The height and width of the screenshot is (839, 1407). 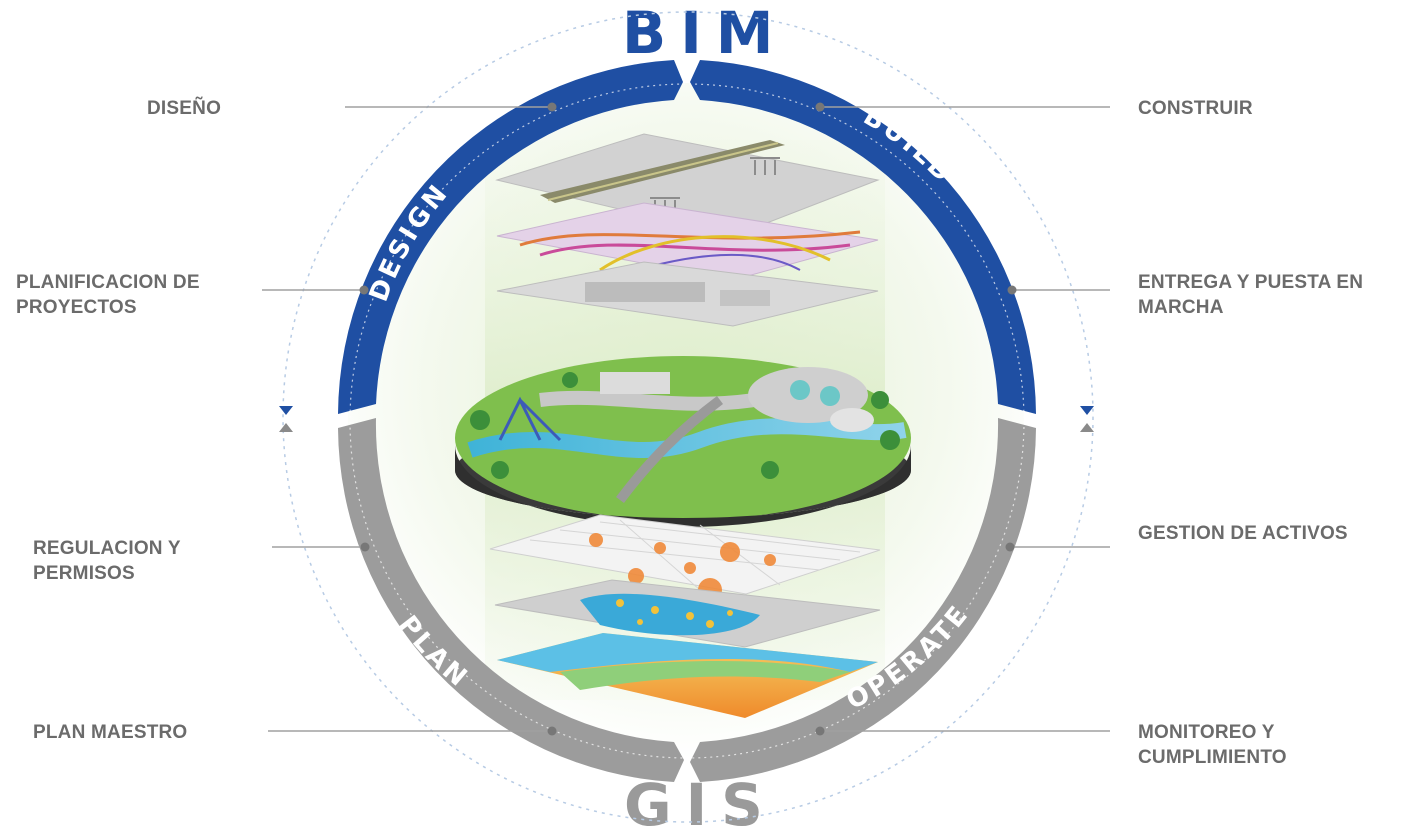 I want to click on label-gestion-de-activos: GESTION DE ACTIVOS, so click(x=1243, y=533).